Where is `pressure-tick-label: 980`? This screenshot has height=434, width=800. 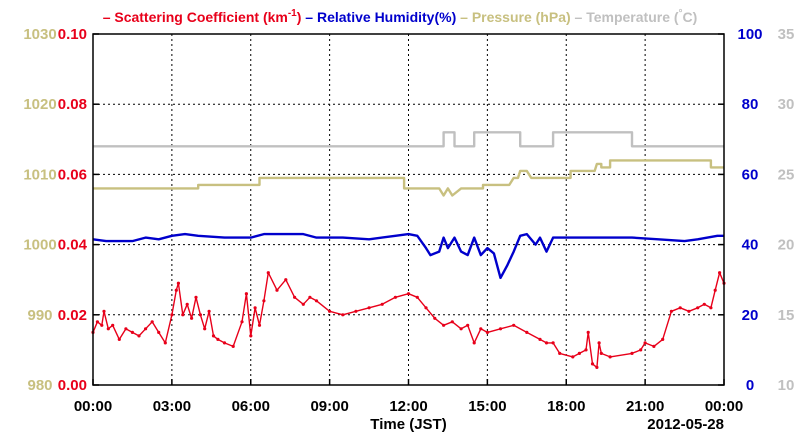
pressure-tick-label: 980 is located at coordinates (39, 385).